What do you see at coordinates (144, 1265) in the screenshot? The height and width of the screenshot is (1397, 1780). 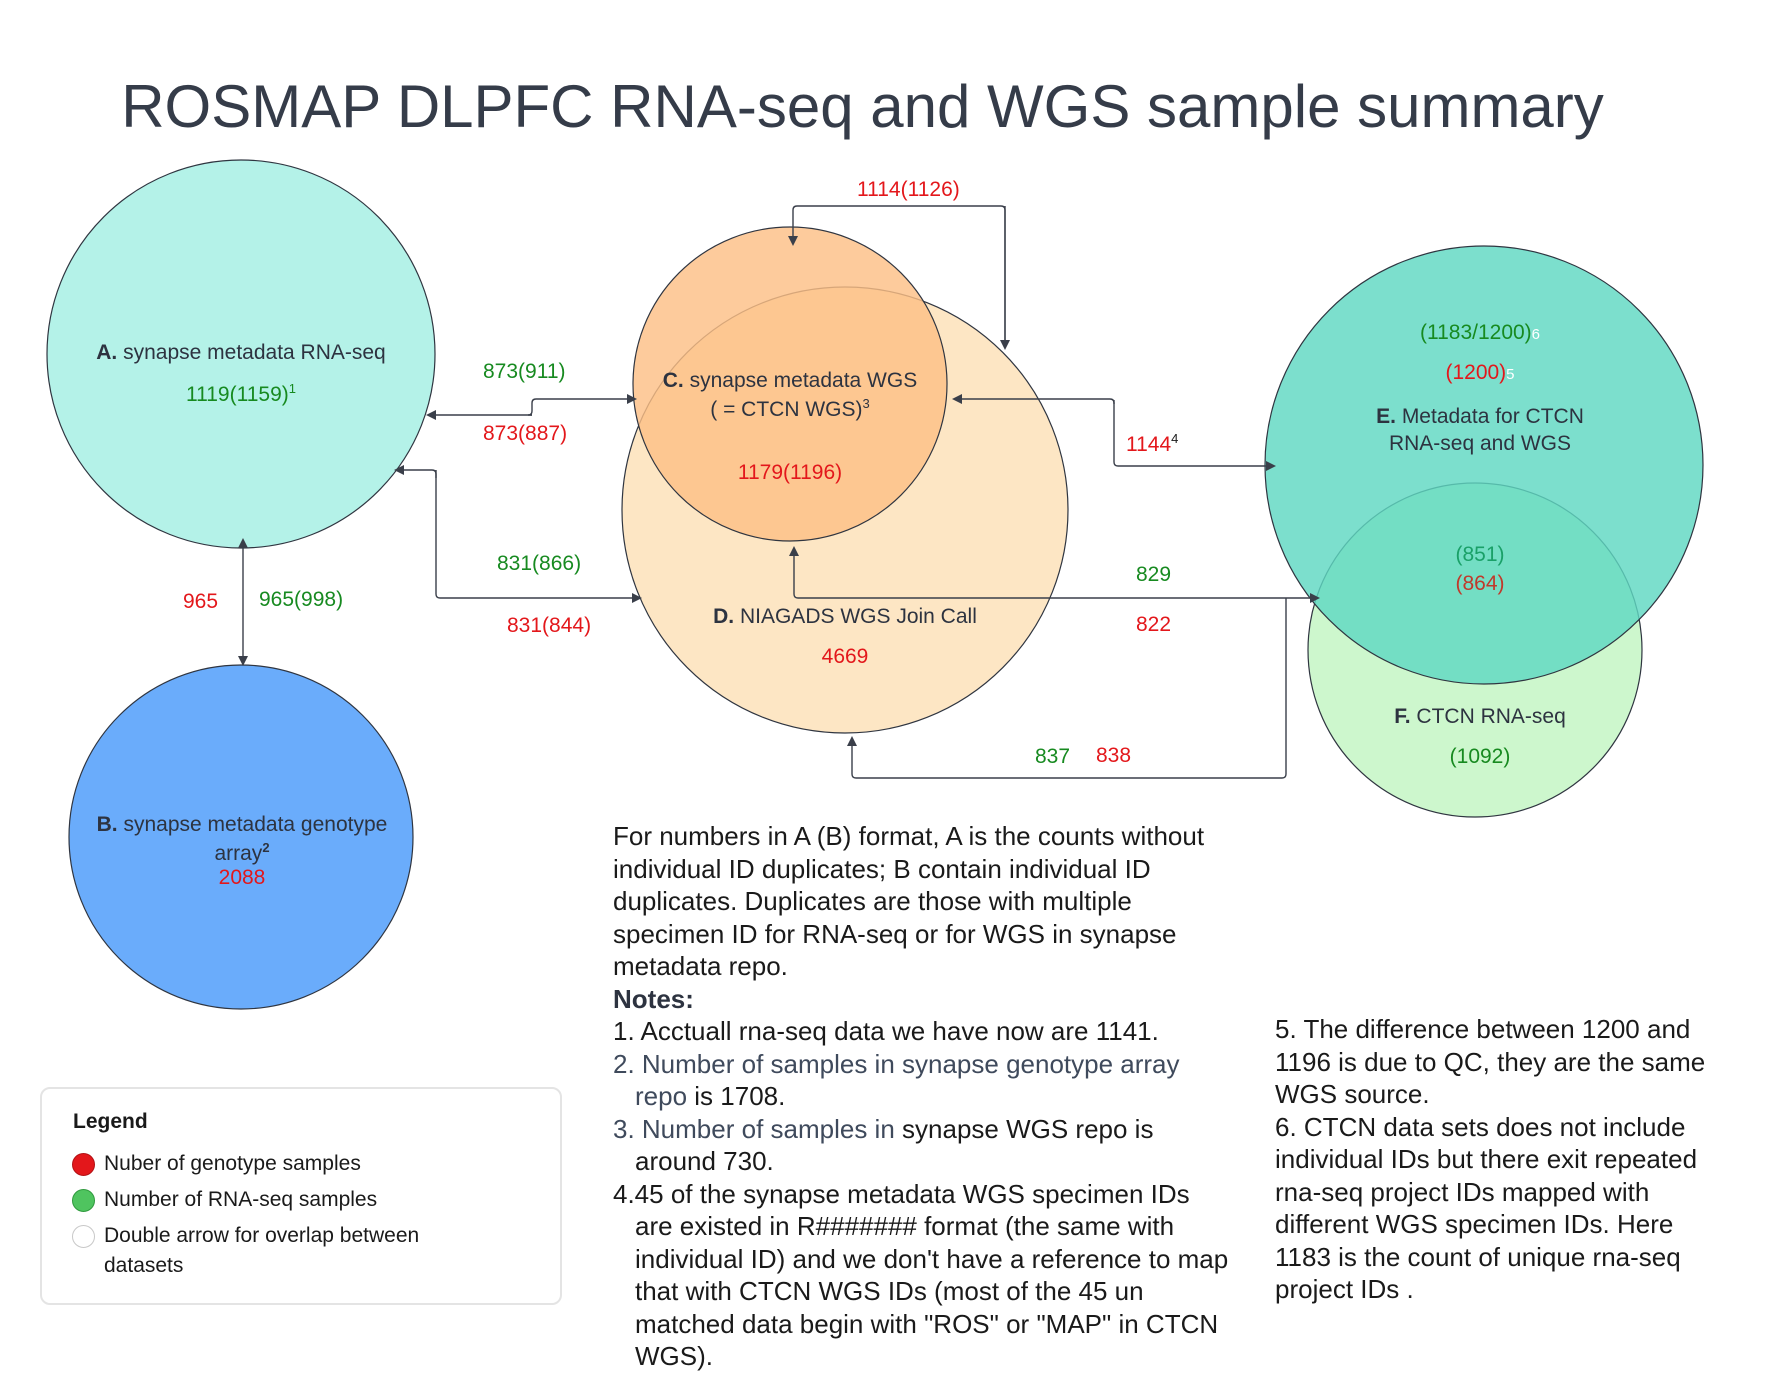 I see `legend-item-overlap-2: datasets` at bounding box center [144, 1265].